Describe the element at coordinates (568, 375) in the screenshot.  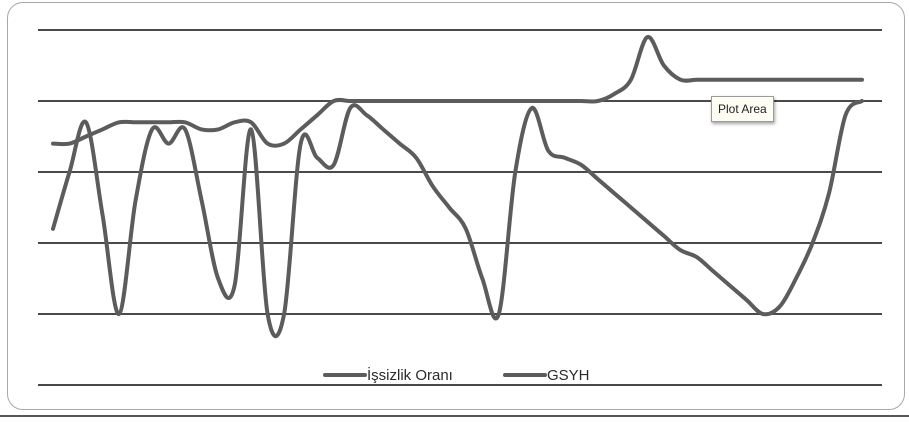
I see `legend-label-gsyh: GSYH` at that location.